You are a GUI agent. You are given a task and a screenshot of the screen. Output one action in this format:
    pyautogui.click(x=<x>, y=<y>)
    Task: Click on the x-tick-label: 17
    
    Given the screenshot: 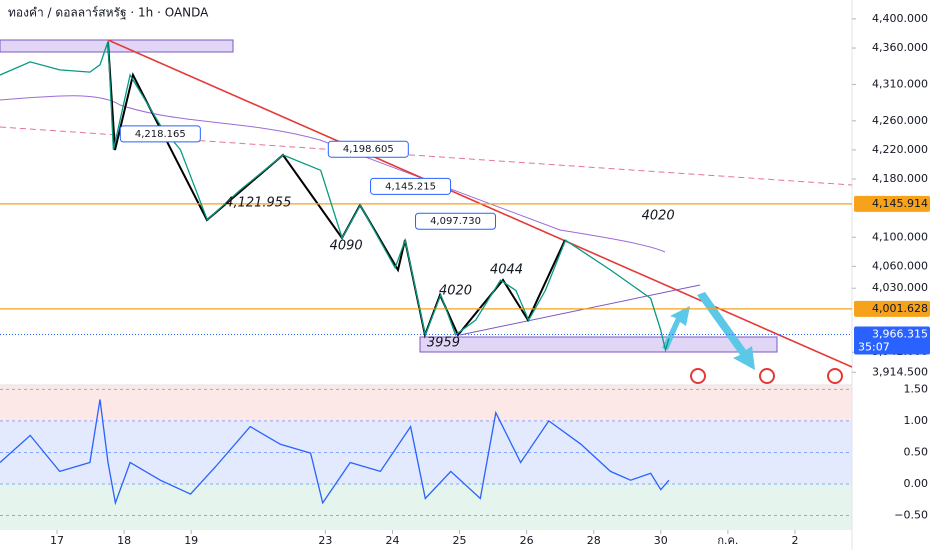 What is the action you would take?
    pyautogui.click(x=57, y=540)
    